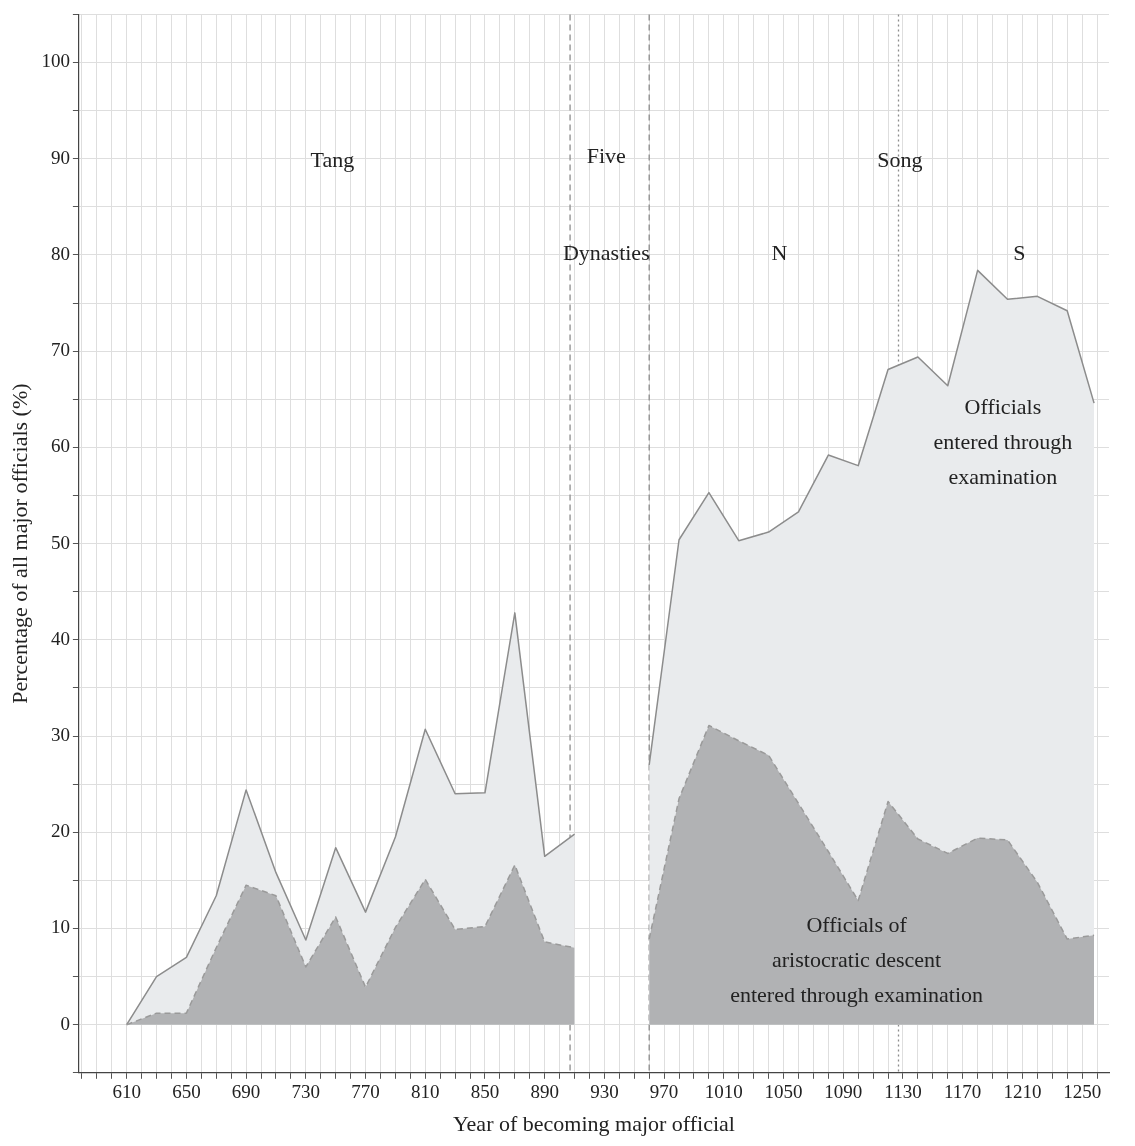 The height and width of the screenshot is (1146, 1135). What do you see at coordinates (306, 1092) in the screenshot?
I see `x-tick-label: 730` at bounding box center [306, 1092].